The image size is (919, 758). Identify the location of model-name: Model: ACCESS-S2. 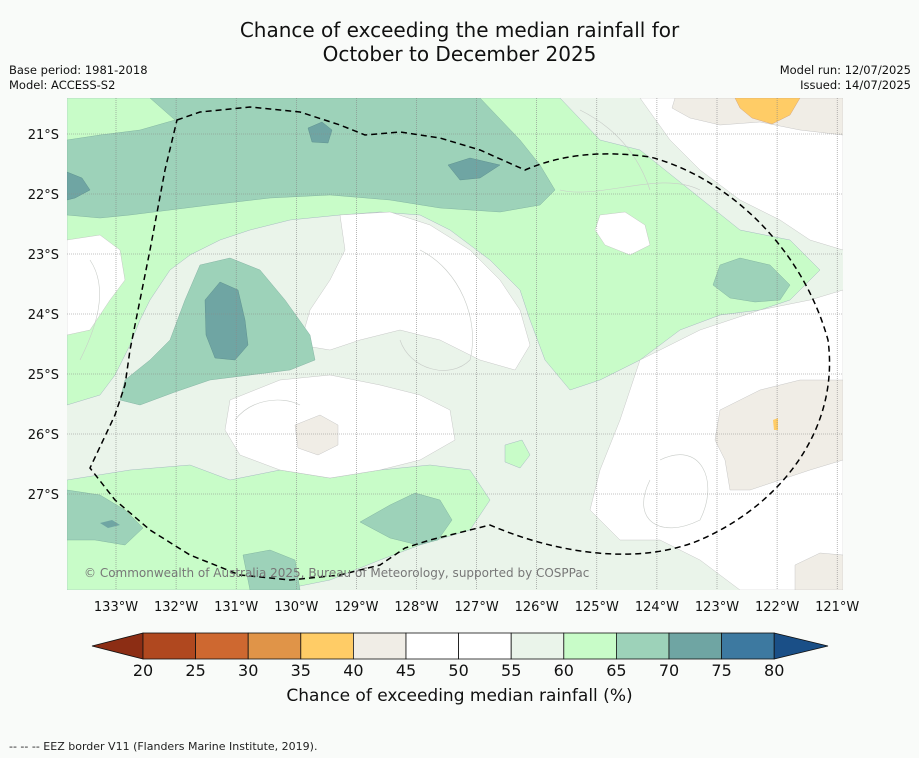
(62, 85).